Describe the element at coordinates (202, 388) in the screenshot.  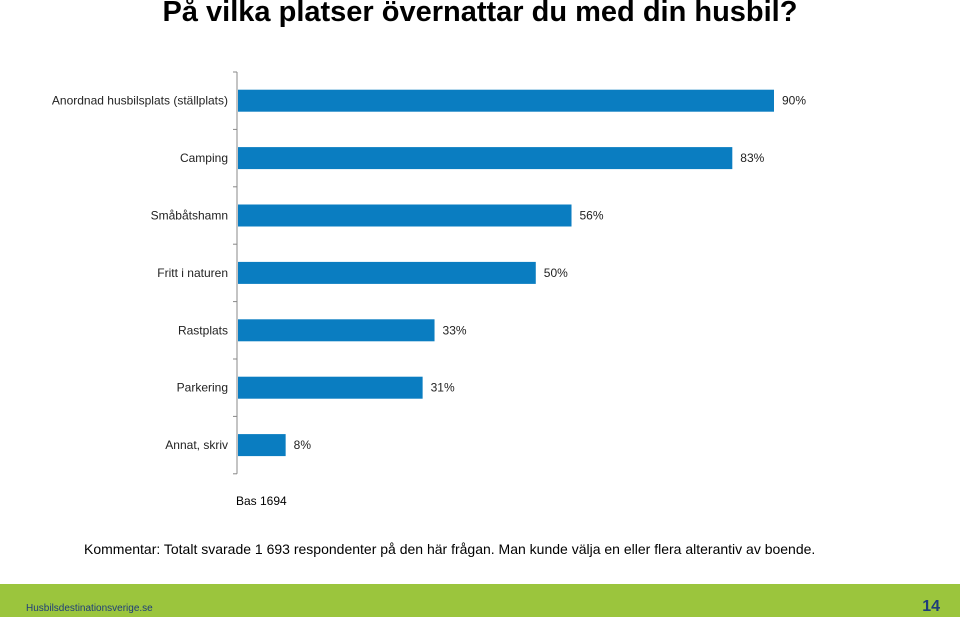
I see `category-label: Parkering` at that location.